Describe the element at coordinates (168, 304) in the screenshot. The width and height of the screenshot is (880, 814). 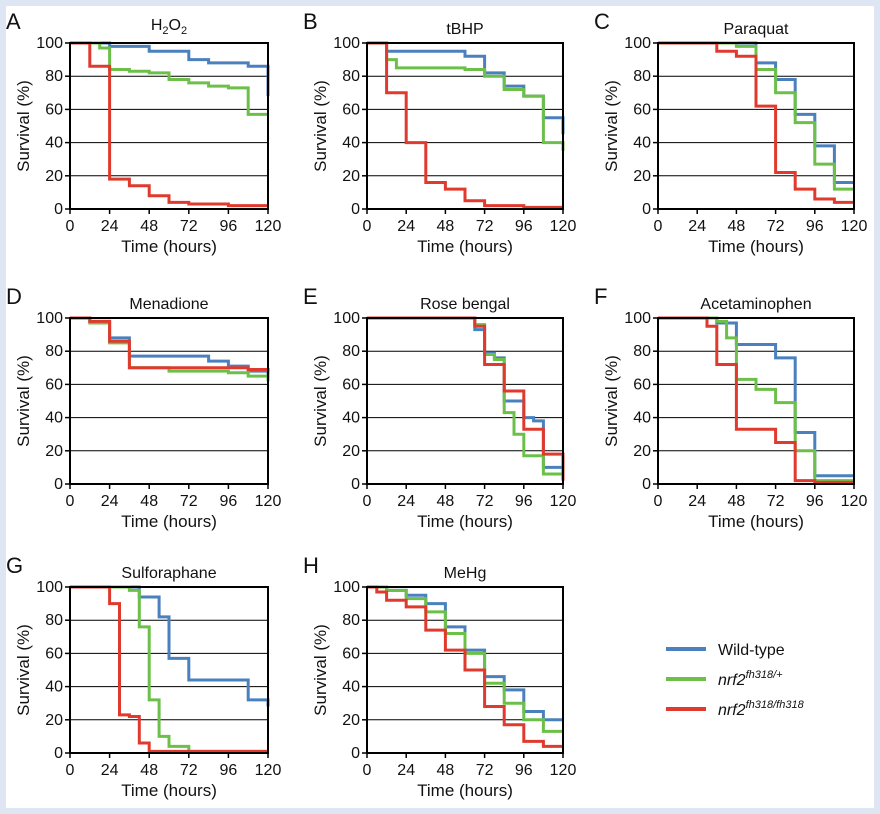
I see `panel-title: Menadione` at that location.